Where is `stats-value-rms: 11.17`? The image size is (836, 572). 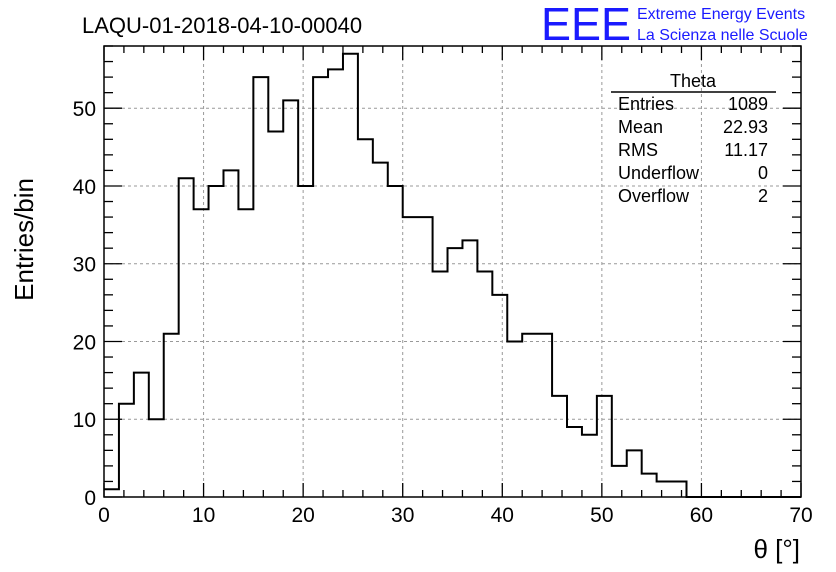
stats-value-rms: 11.17 is located at coordinates (746, 150).